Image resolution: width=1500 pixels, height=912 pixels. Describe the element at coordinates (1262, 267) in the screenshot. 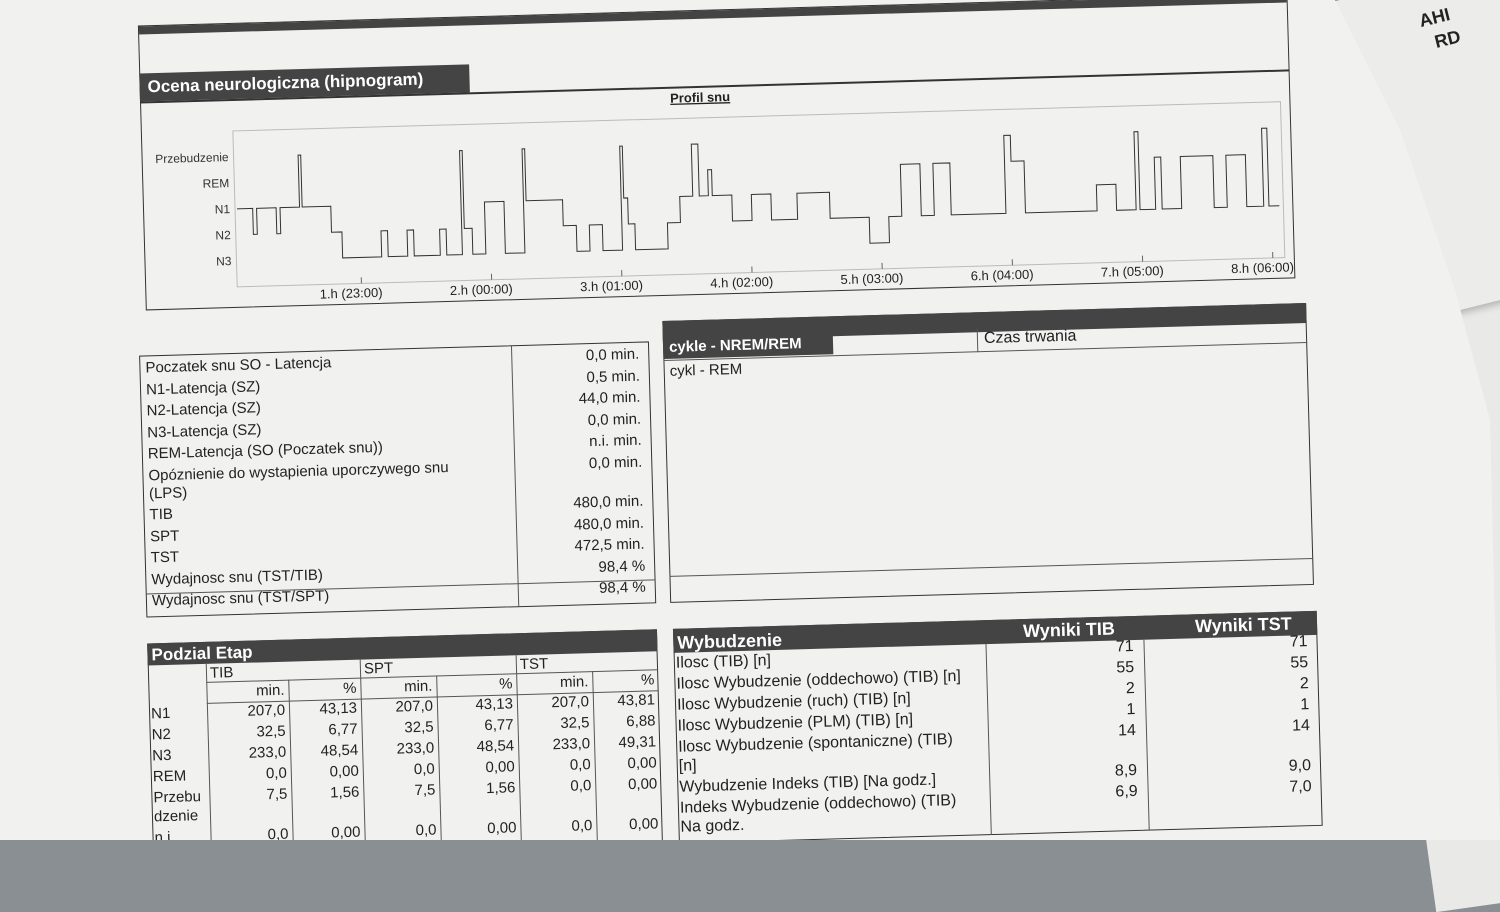

I see `x-tick-label: 8.h (06:00)` at that location.